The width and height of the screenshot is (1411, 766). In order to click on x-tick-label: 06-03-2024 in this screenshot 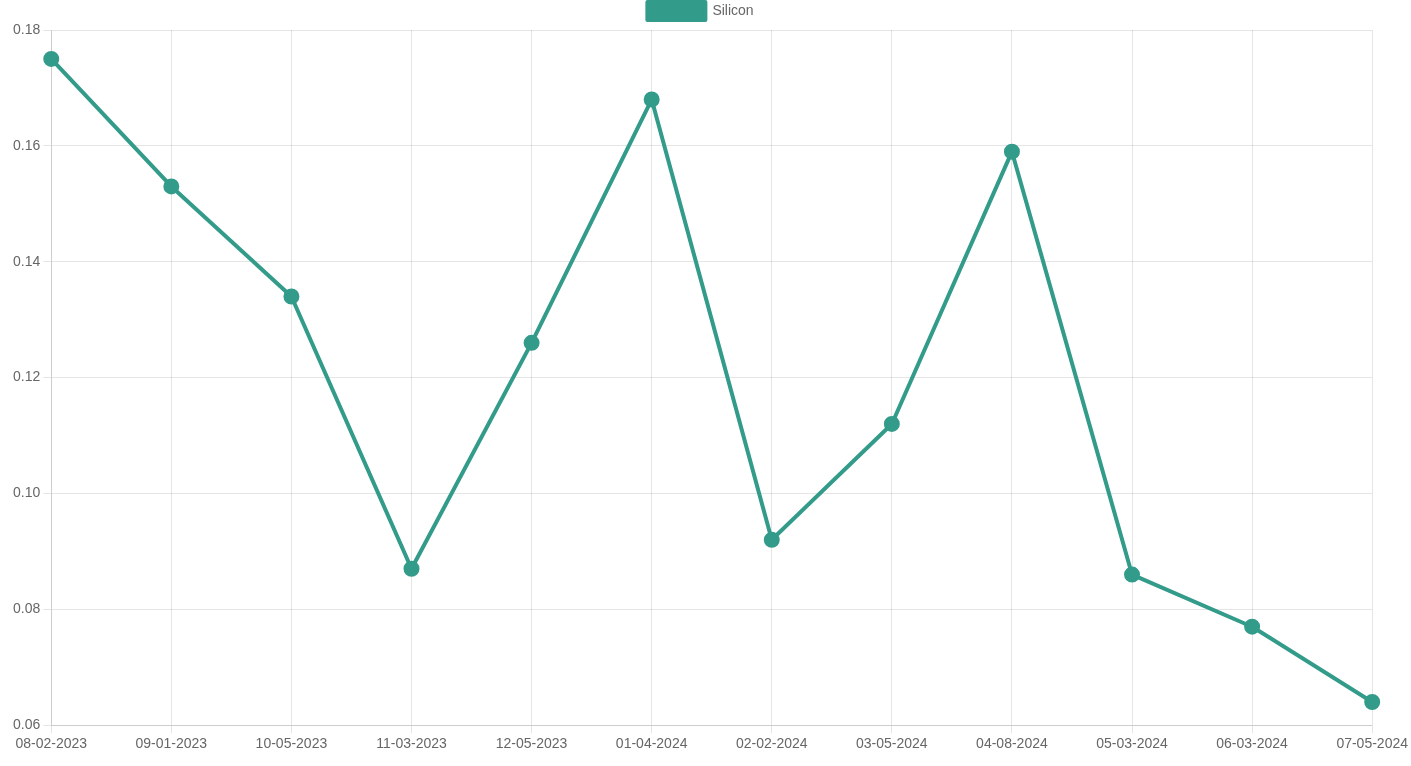, I will do `click(1252, 743)`.